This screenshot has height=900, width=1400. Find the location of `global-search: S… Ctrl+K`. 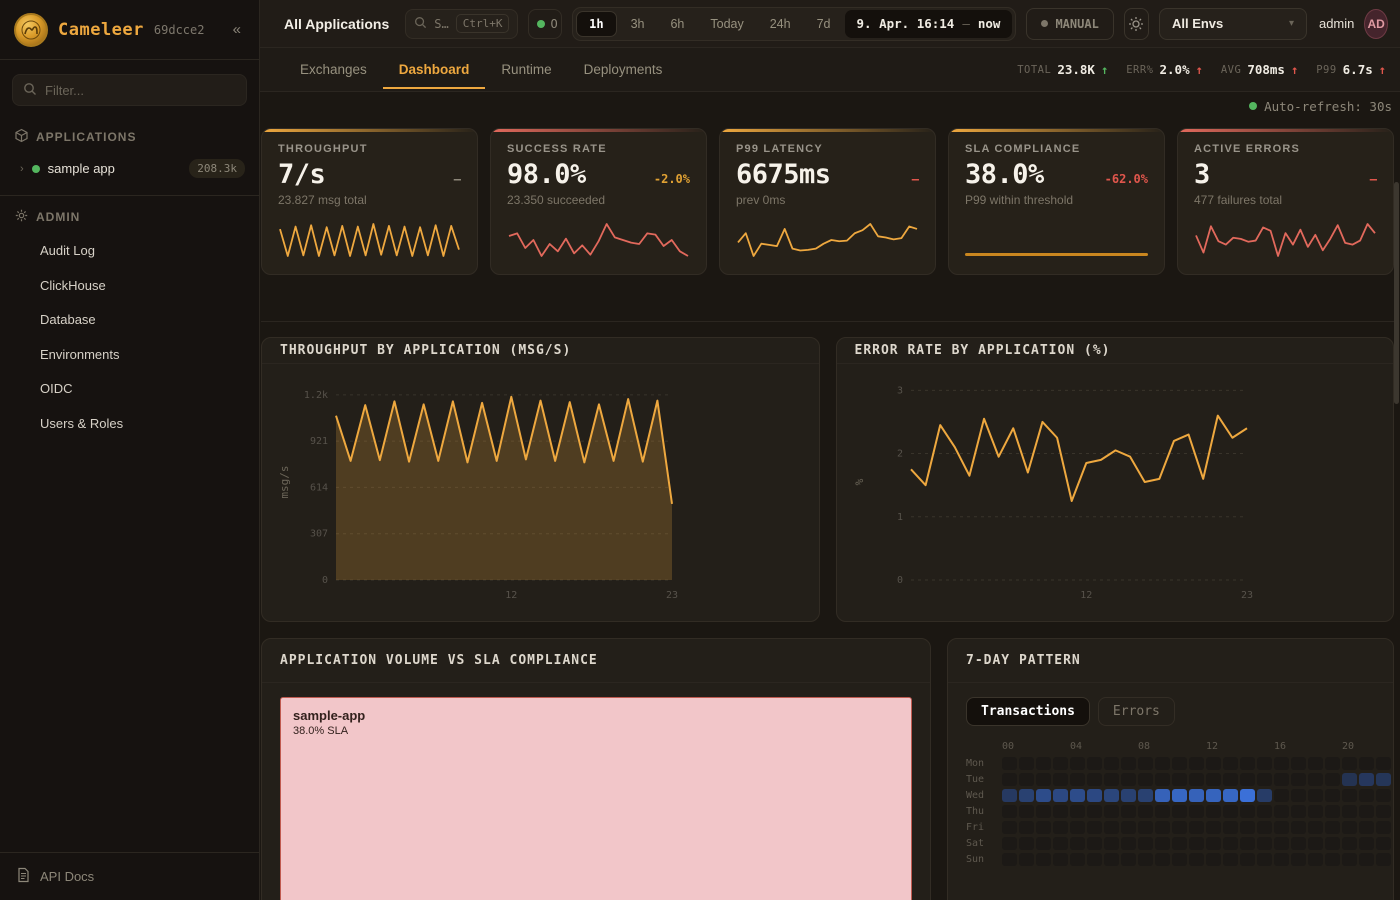

global-search: S… Ctrl+K is located at coordinates (462, 23).